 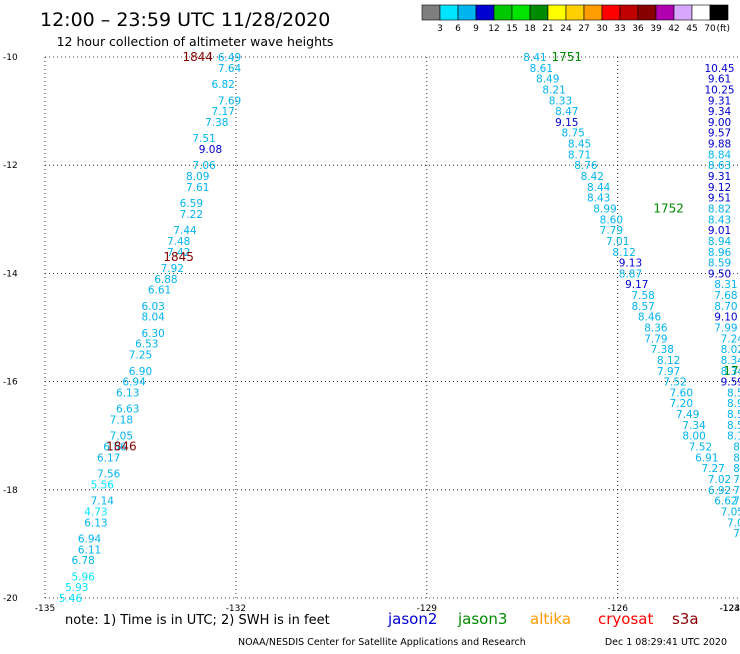 What do you see at coordinates (736, 502) in the screenshot?
I see `wave-height-value: 7.00` at bounding box center [736, 502].